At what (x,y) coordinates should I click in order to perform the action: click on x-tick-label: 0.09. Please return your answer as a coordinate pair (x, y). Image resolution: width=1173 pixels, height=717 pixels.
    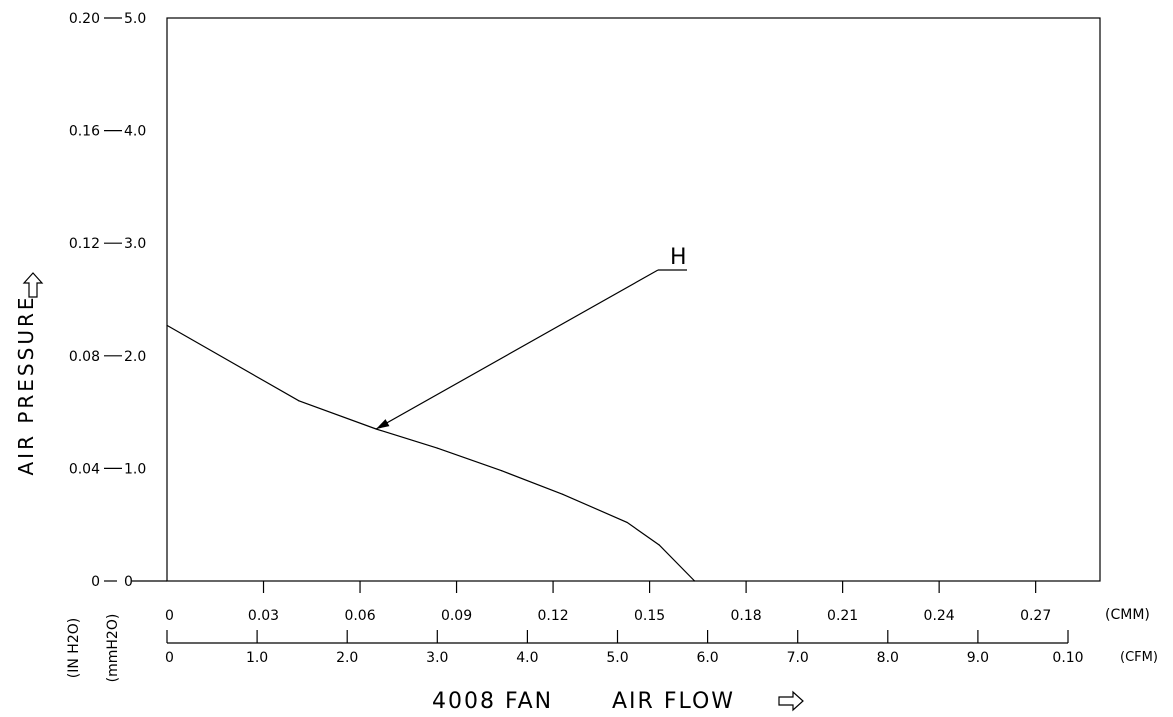
    Looking at the image, I should click on (456, 616).